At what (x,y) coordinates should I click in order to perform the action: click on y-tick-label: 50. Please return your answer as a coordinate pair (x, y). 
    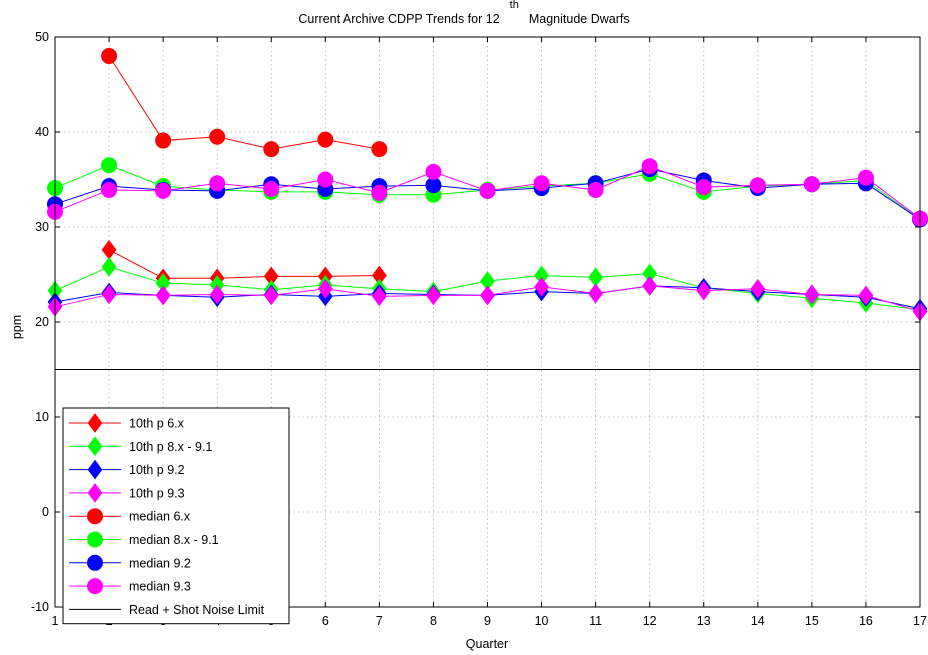
    Looking at the image, I should click on (42, 37).